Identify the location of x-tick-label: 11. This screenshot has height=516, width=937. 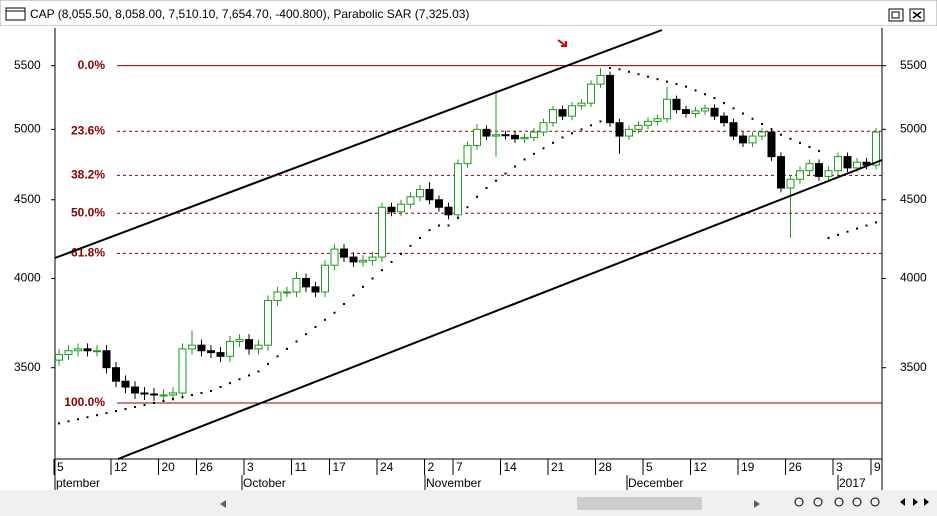
(301, 467).